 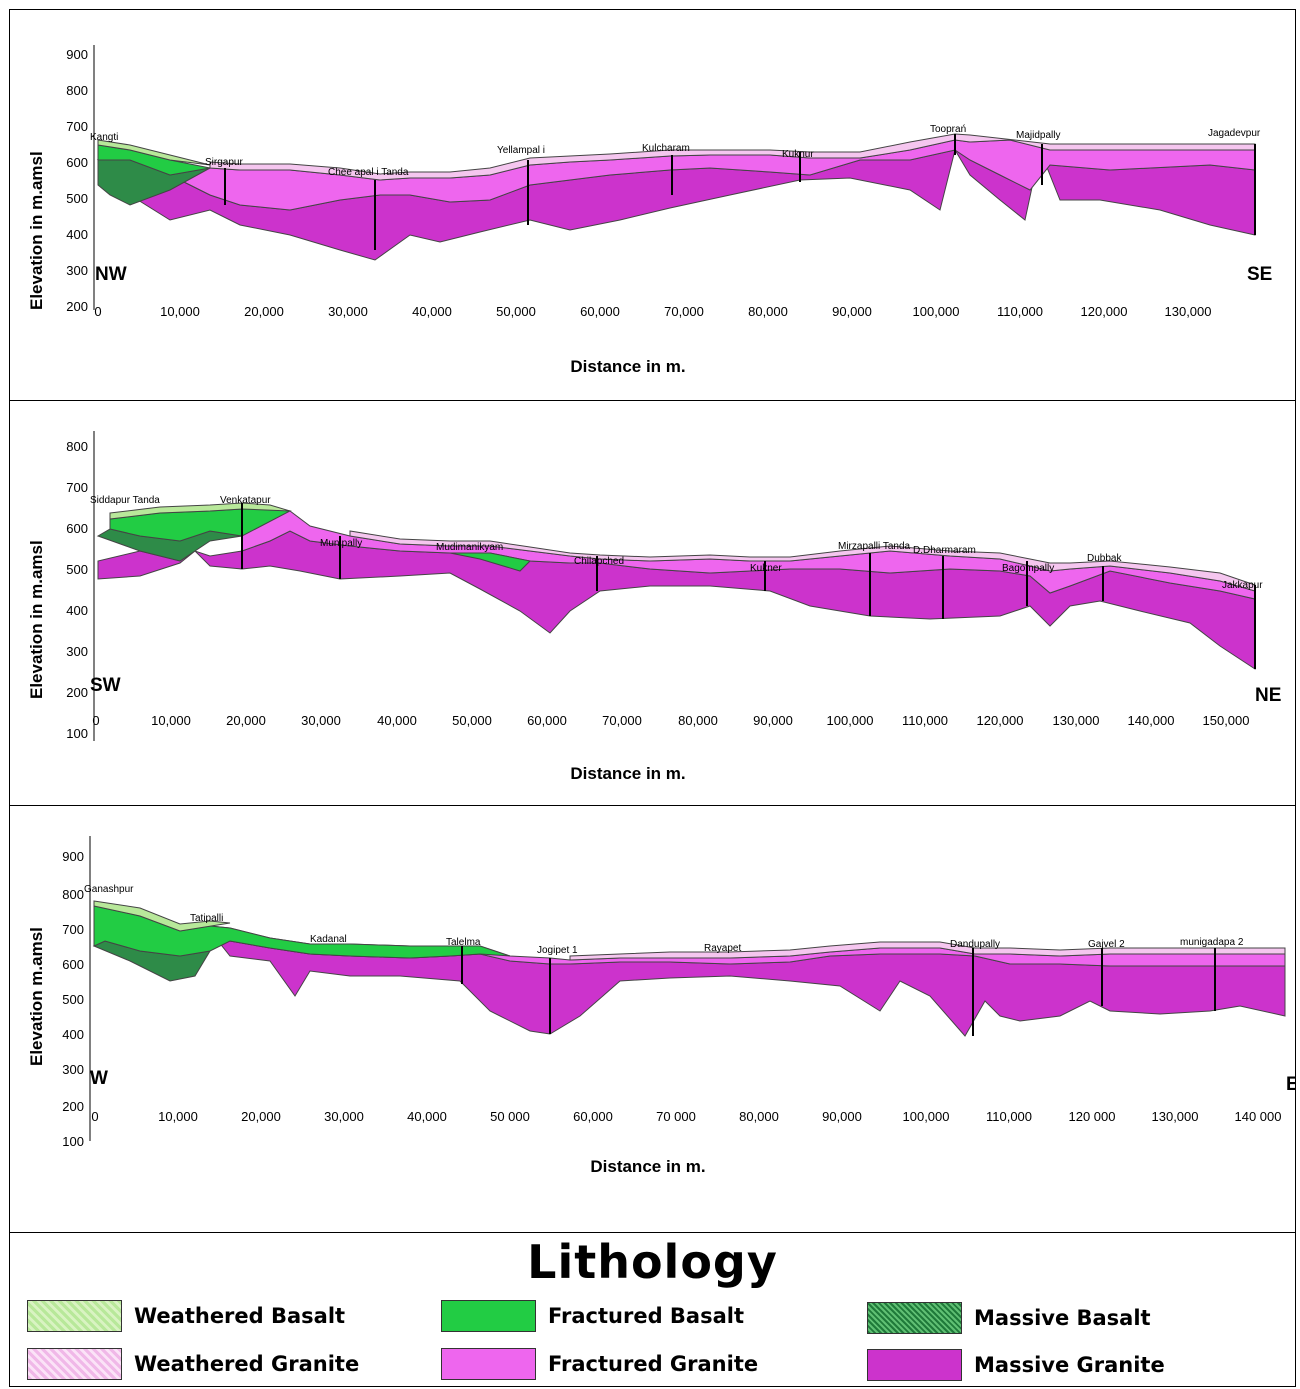 I want to click on massive-granite-layer, so click(x=676, y=600).